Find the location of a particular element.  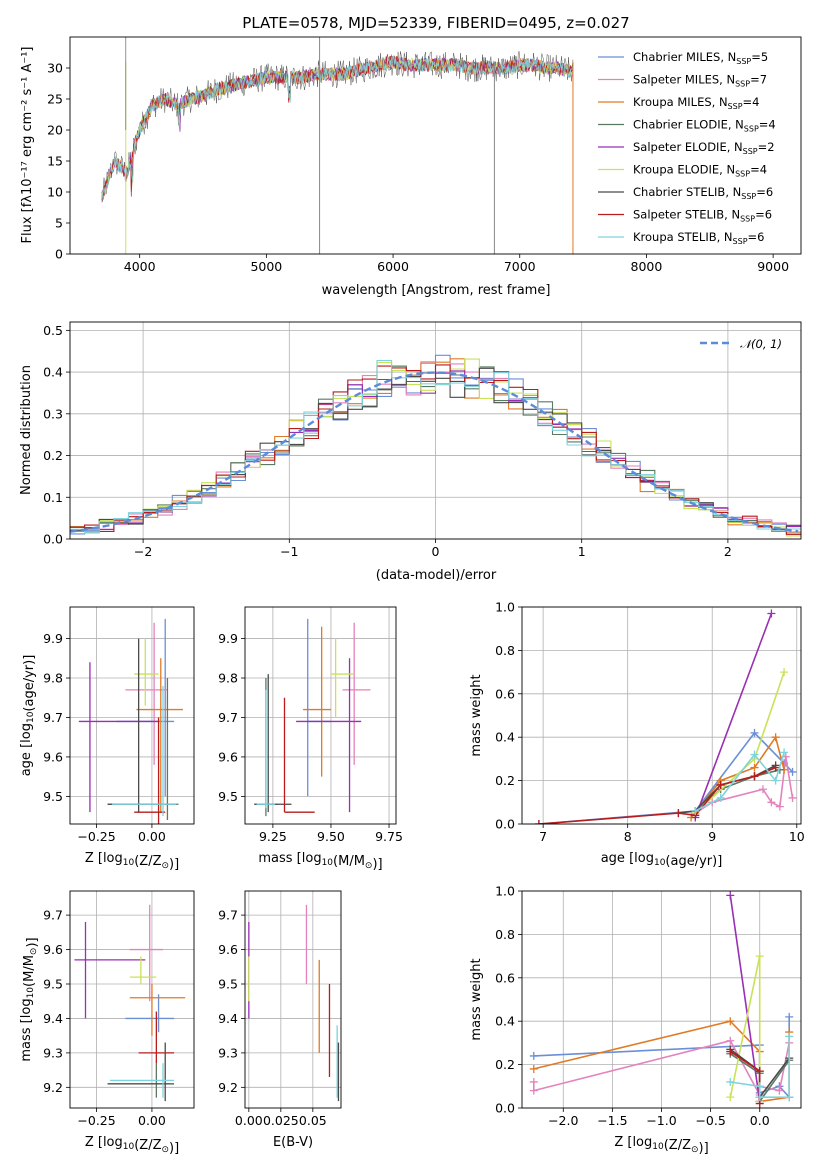

x-tick-label: 6000 is located at coordinates (393, 266).